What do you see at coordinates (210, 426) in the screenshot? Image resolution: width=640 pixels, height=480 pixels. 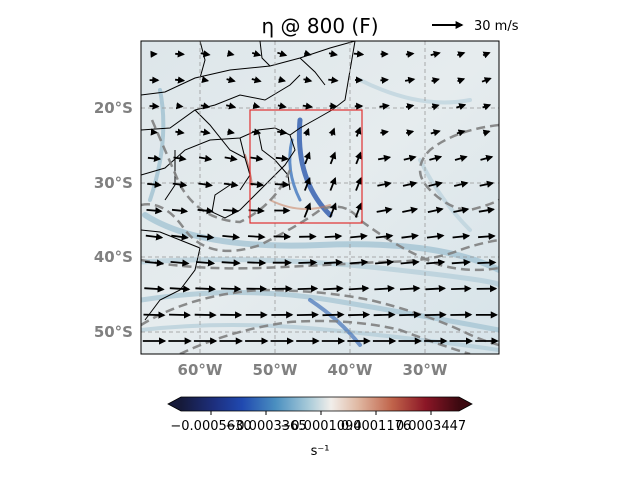 I see `colorbar-tick-0: −0.0005630` at bounding box center [210, 426].